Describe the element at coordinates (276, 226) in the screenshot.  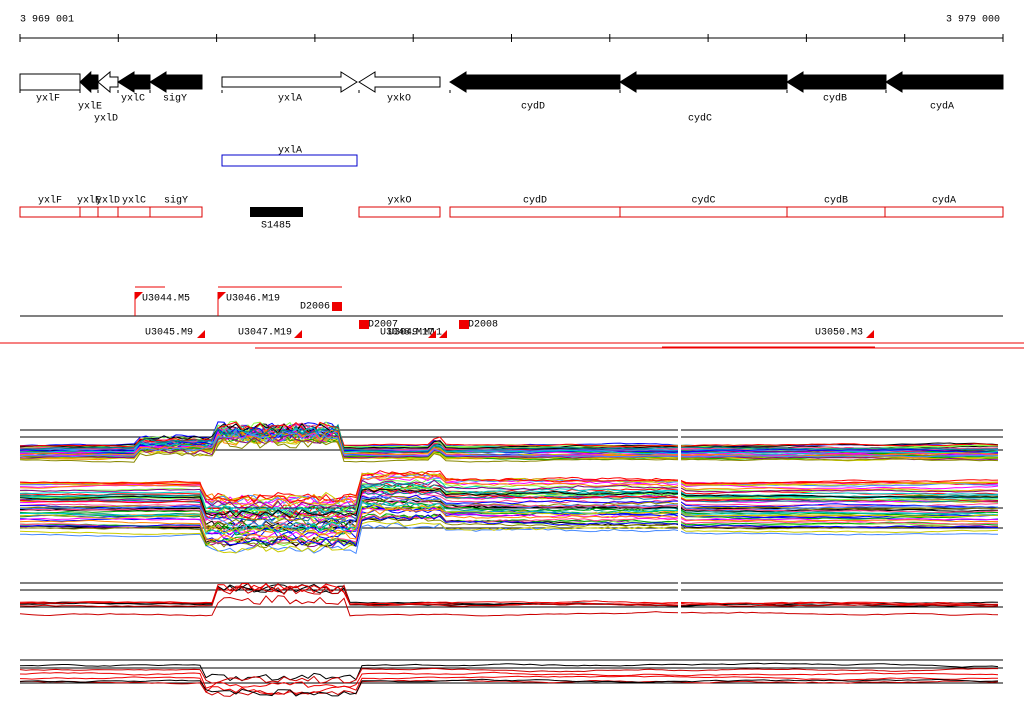
I see `rna-label: S1485` at that location.